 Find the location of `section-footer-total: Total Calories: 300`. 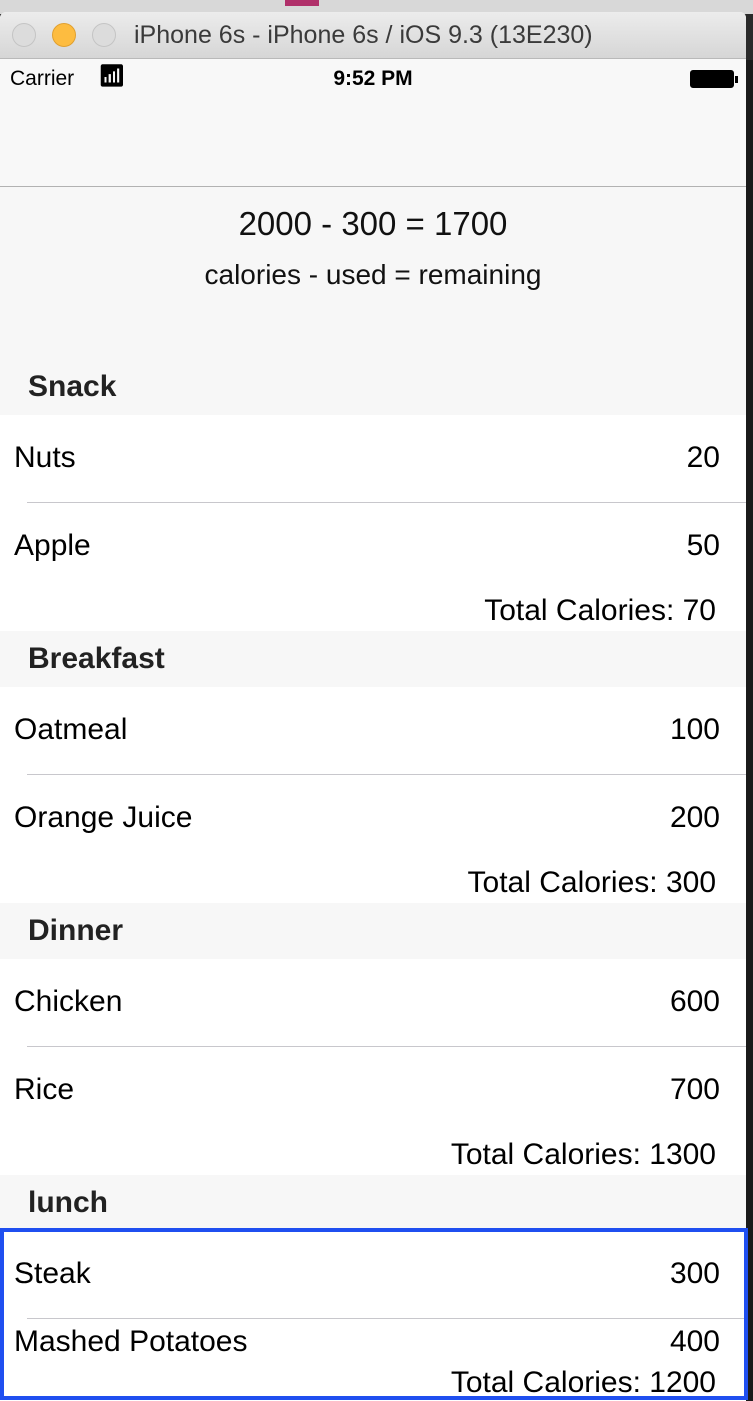

section-footer-total: Total Calories: 300 is located at coordinates (373, 883).